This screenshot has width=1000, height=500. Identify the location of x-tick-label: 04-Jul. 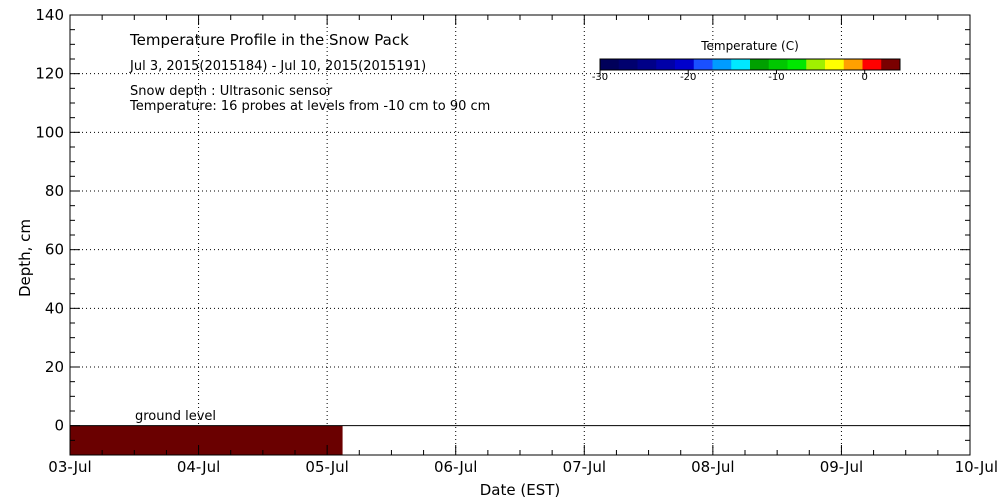
(198, 467).